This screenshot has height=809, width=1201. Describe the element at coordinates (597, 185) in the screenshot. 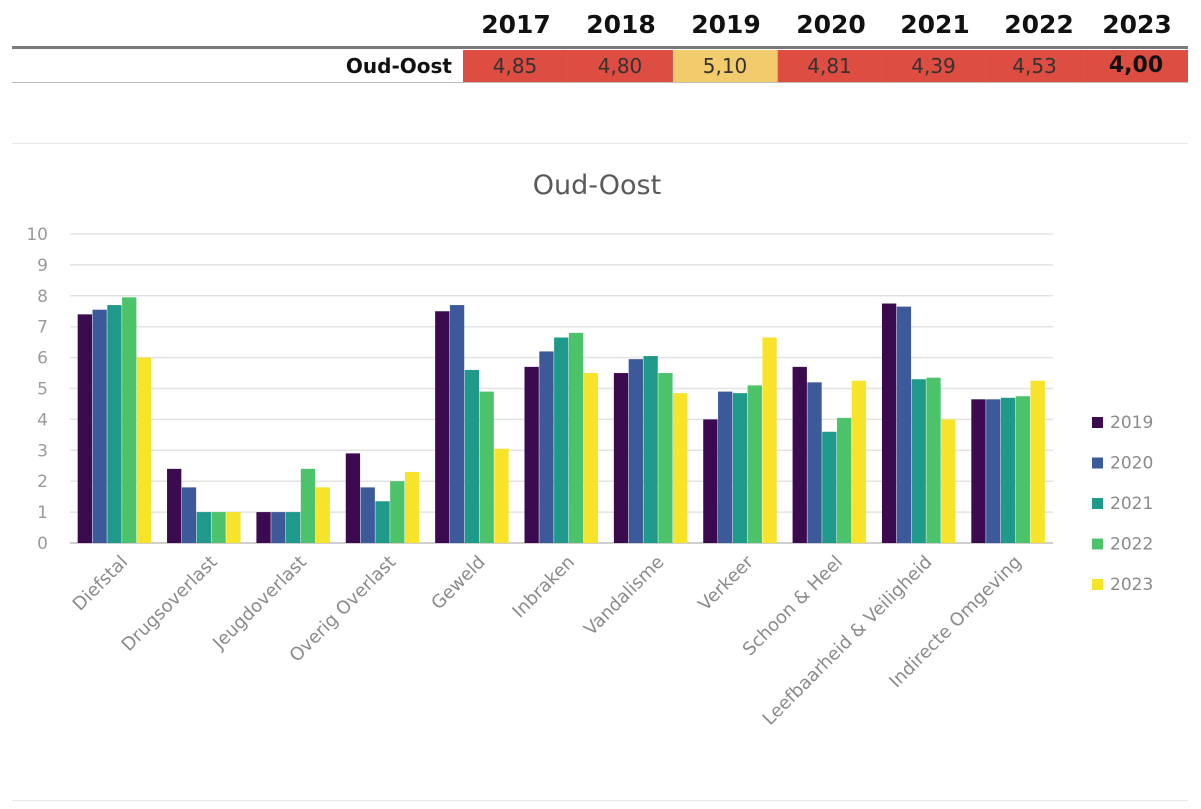

I see `chart-title: Oud-Oost` at that location.